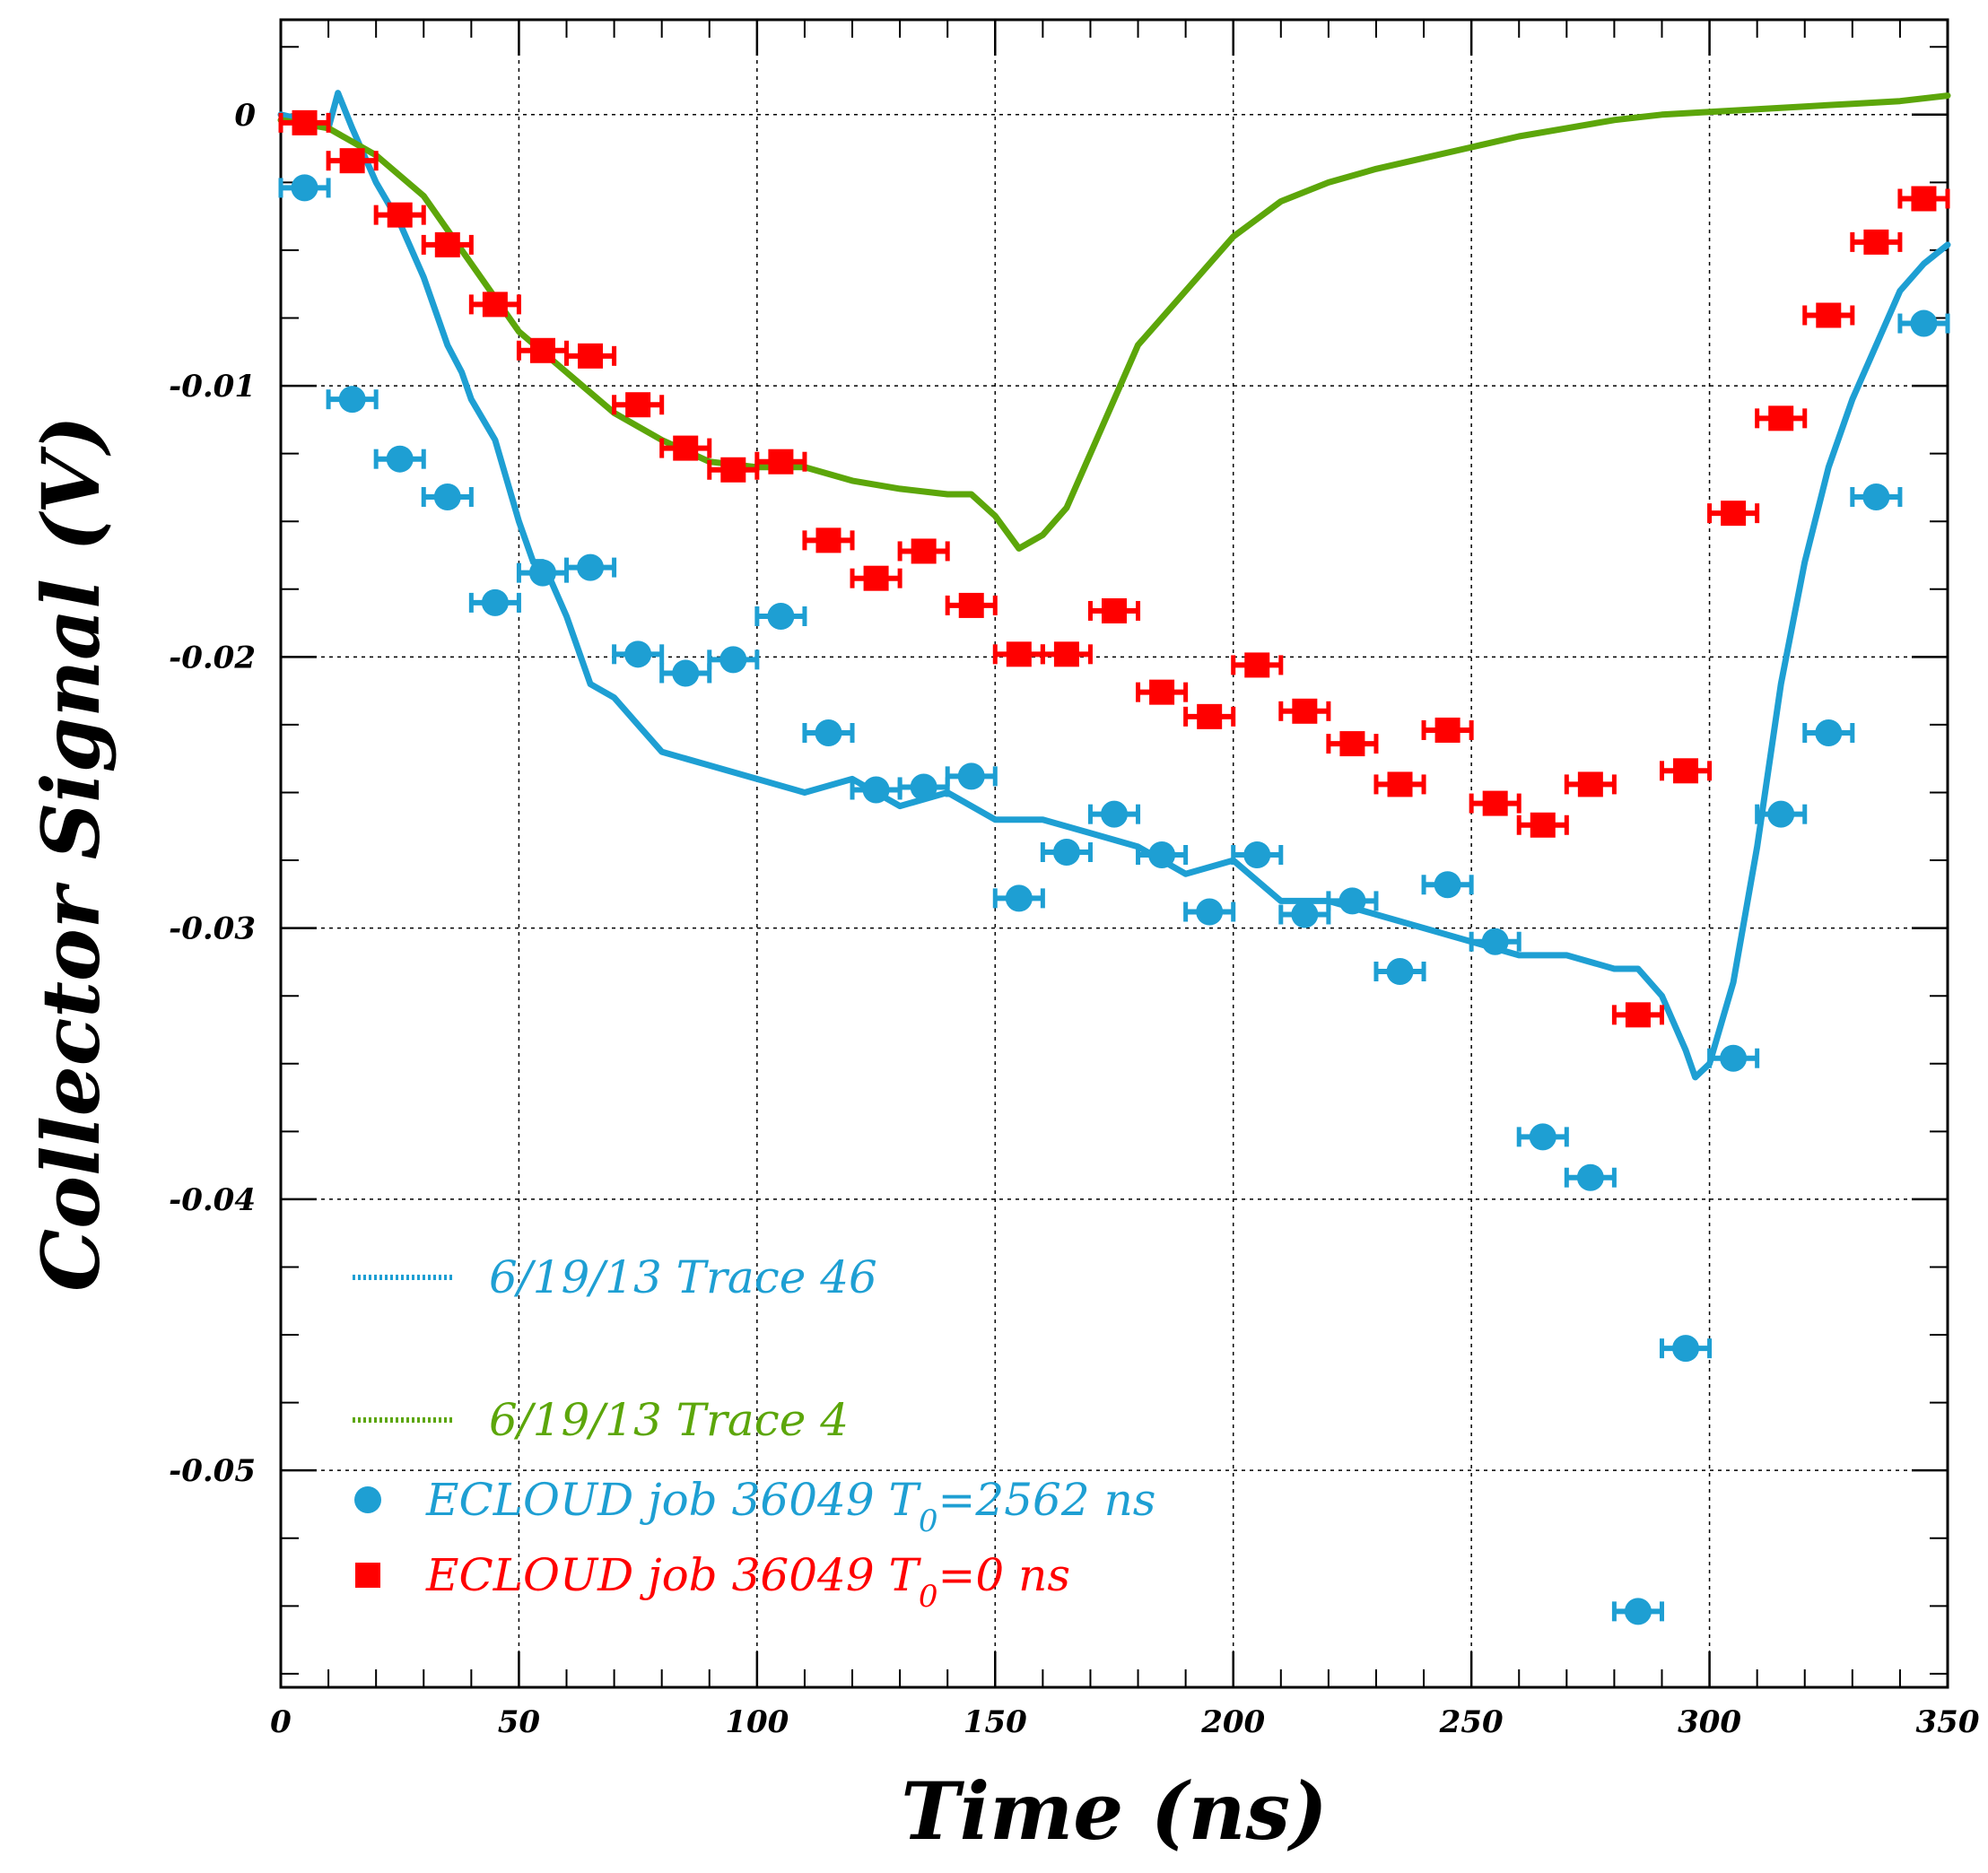 This screenshot has height=1873, width=1988. Describe the element at coordinates (1948, 1722) in the screenshot. I see `x-tick-label: 350` at that location.